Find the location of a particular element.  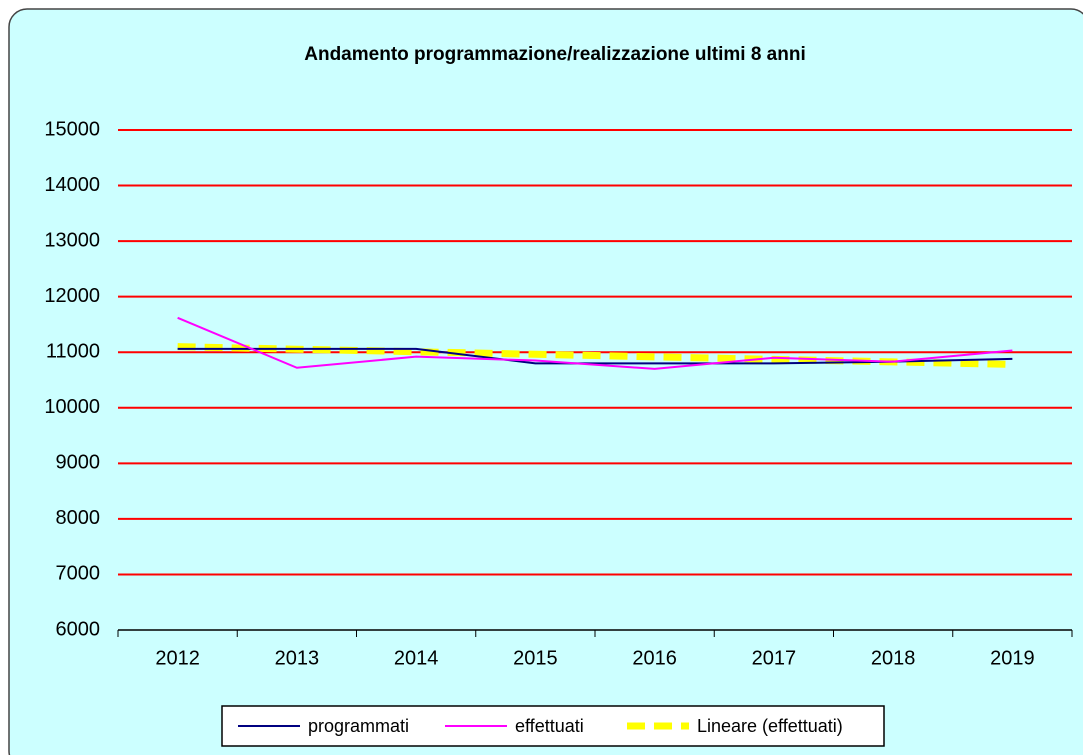

legend-label: Lineare (effettuati) is located at coordinates (770, 726).